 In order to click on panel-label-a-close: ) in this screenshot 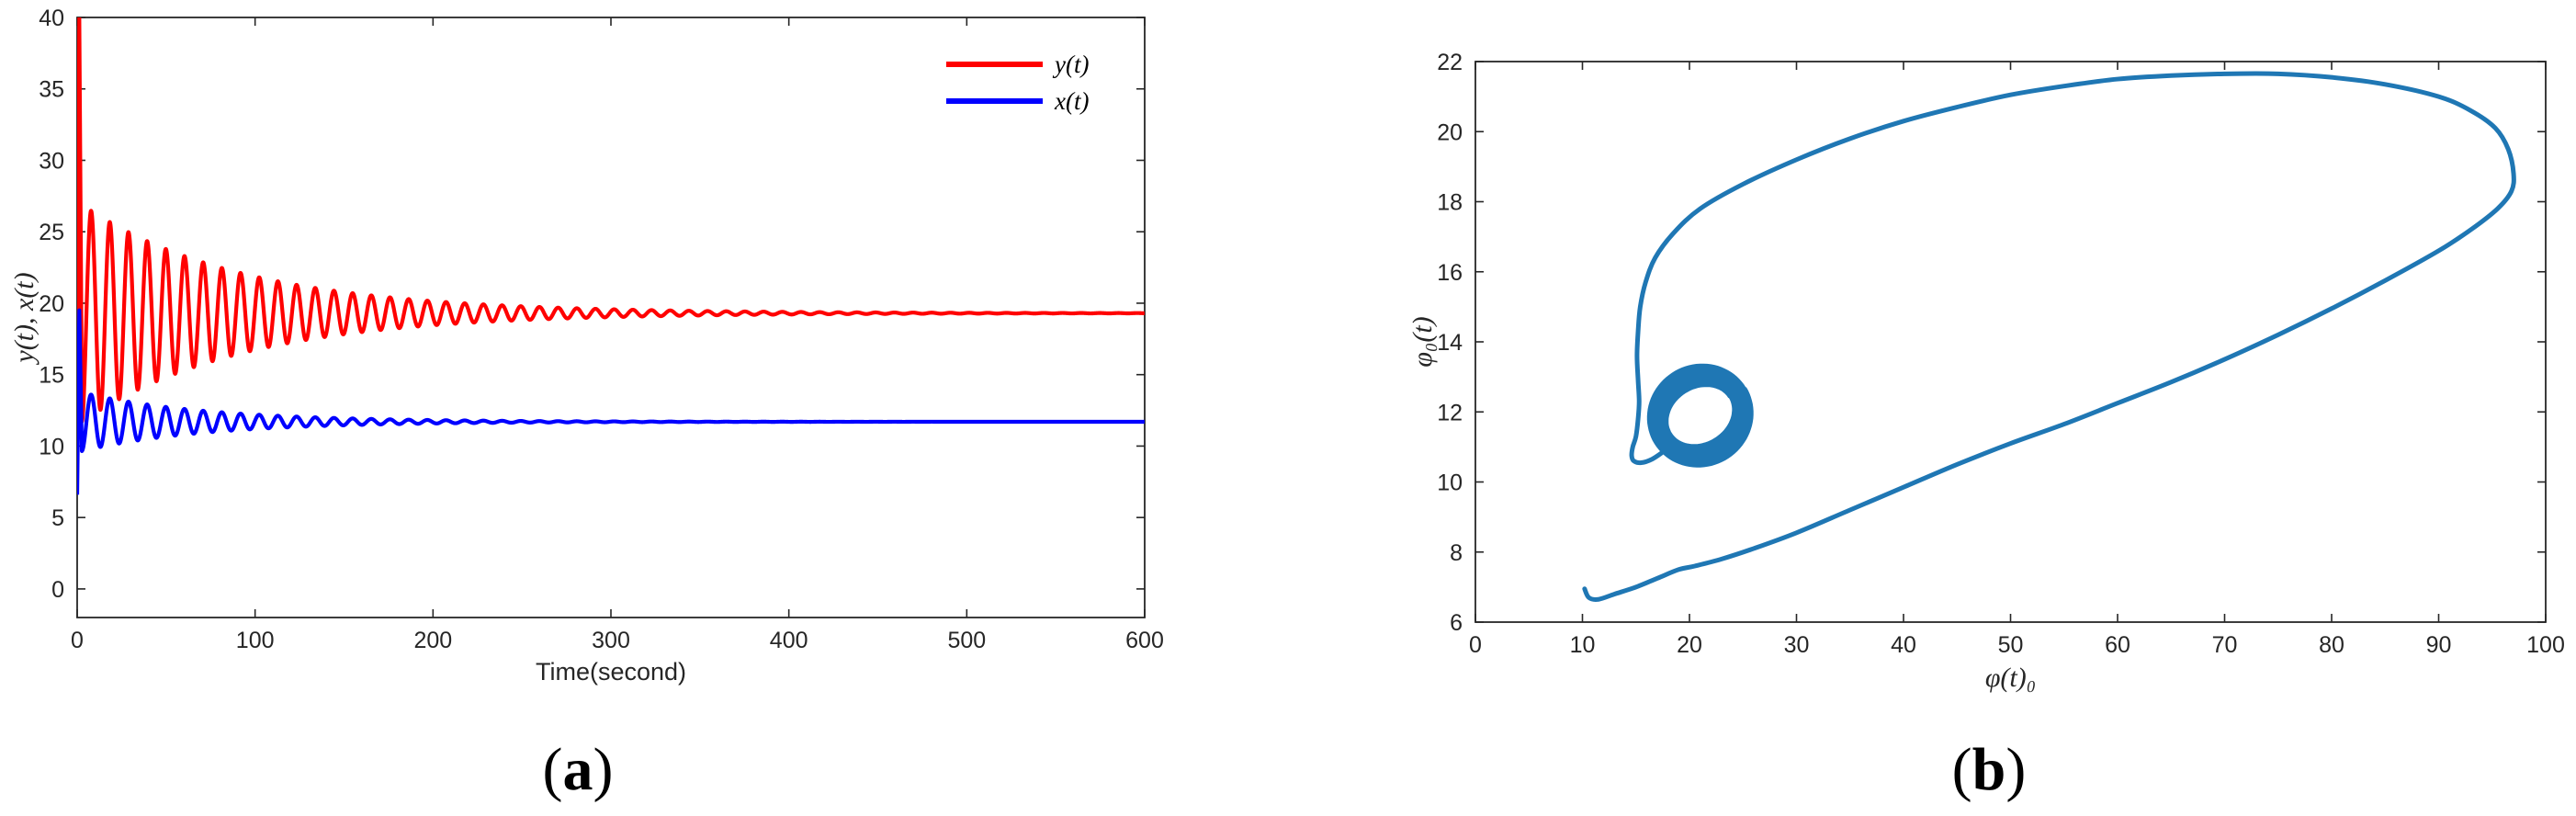, I will do `click(603, 769)`.